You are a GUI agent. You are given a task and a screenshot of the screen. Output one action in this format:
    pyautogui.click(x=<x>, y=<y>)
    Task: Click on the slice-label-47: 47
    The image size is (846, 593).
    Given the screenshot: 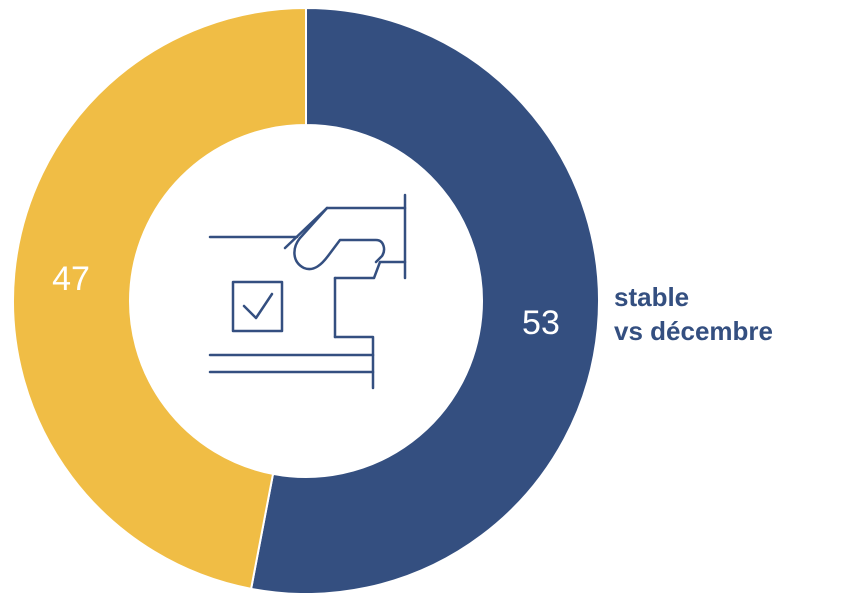 What is the action you would take?
    pyautogui.click(x=71, y=279)
    